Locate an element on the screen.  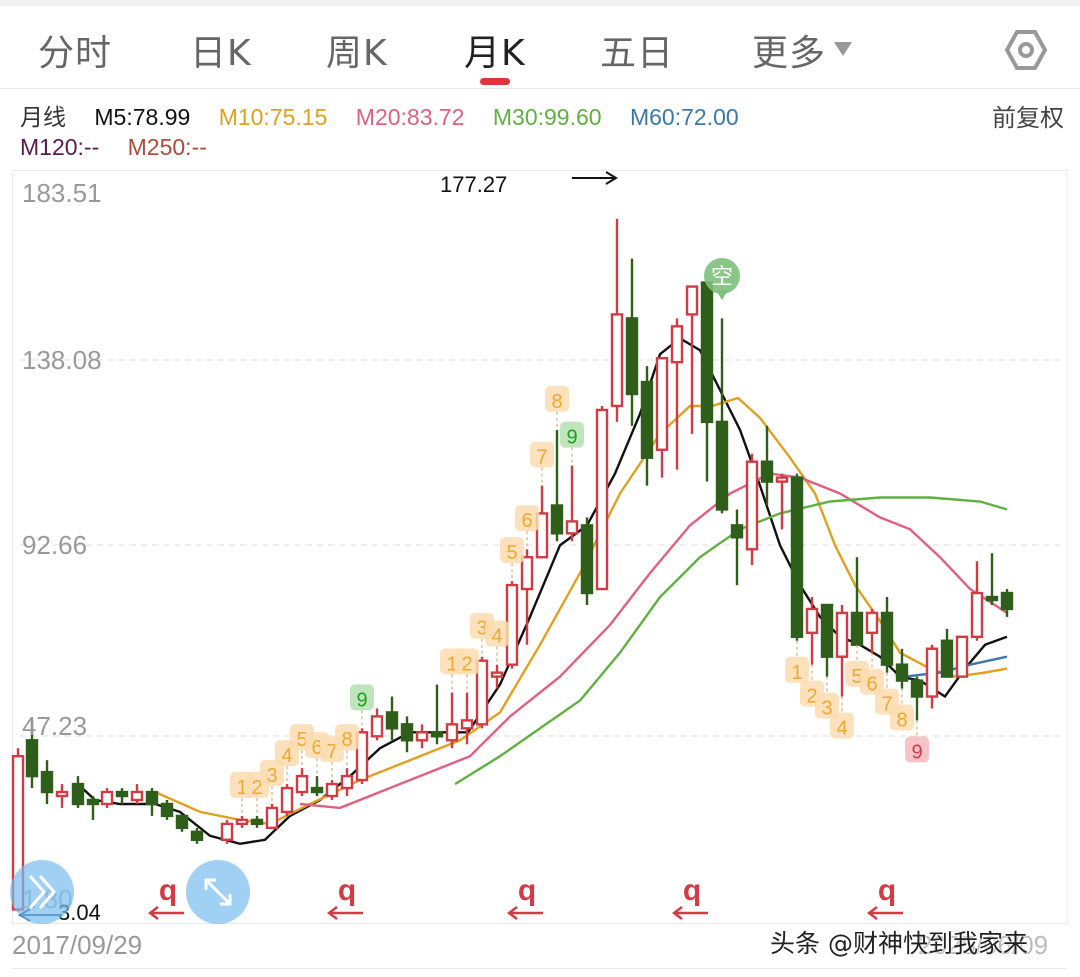
tab-intraday: 分时 is located at coordinates (75, 53).